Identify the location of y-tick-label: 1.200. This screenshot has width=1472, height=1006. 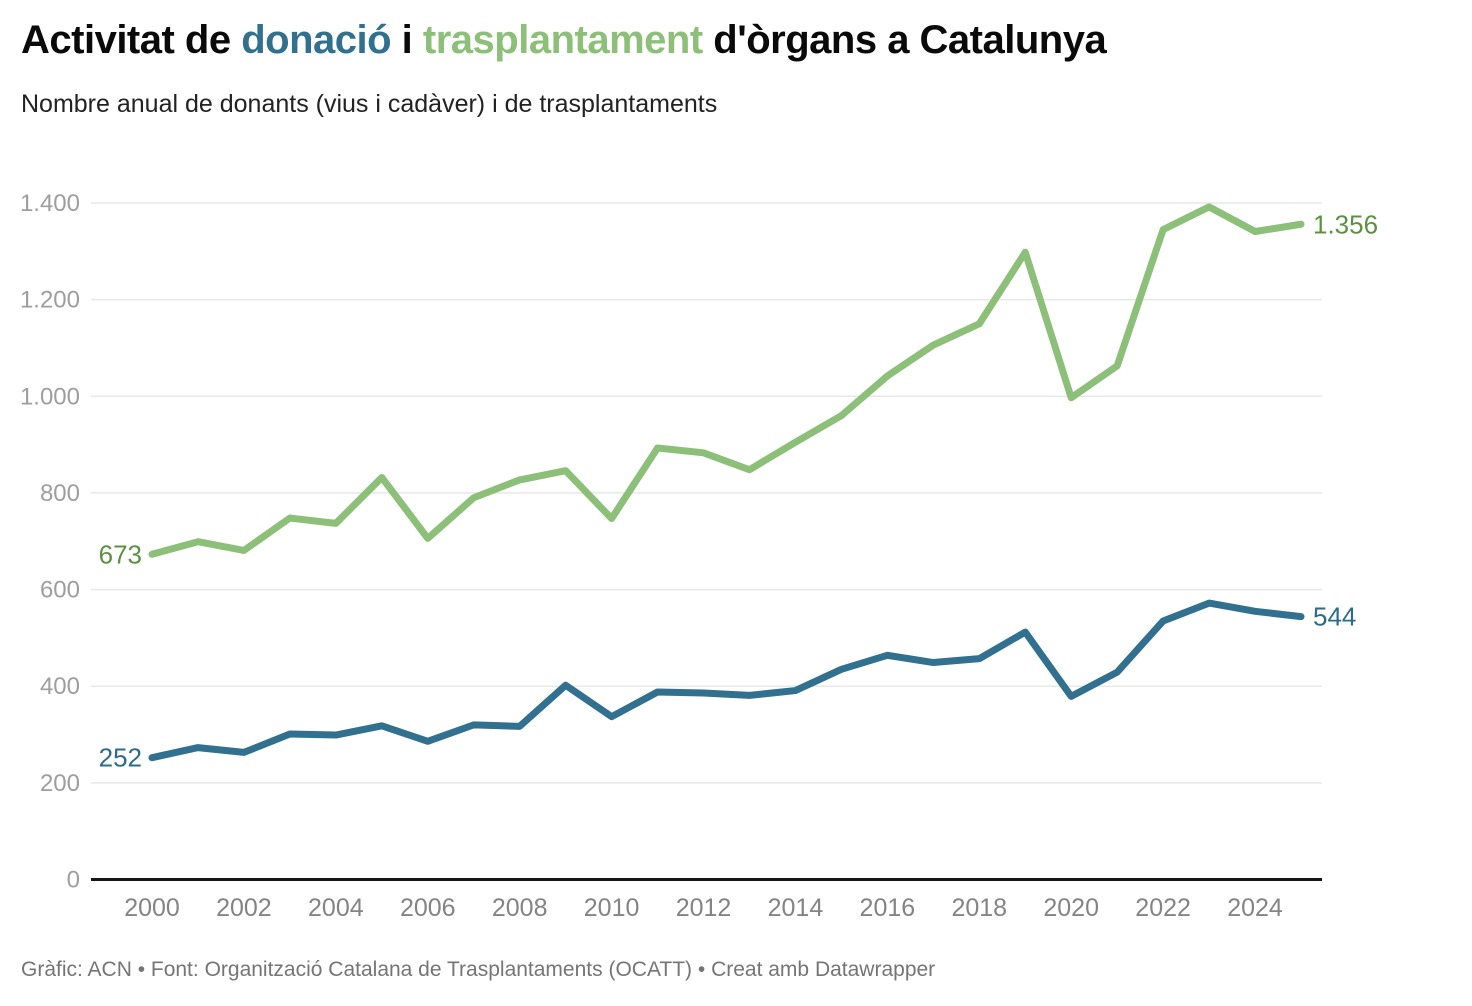
(50, 300).